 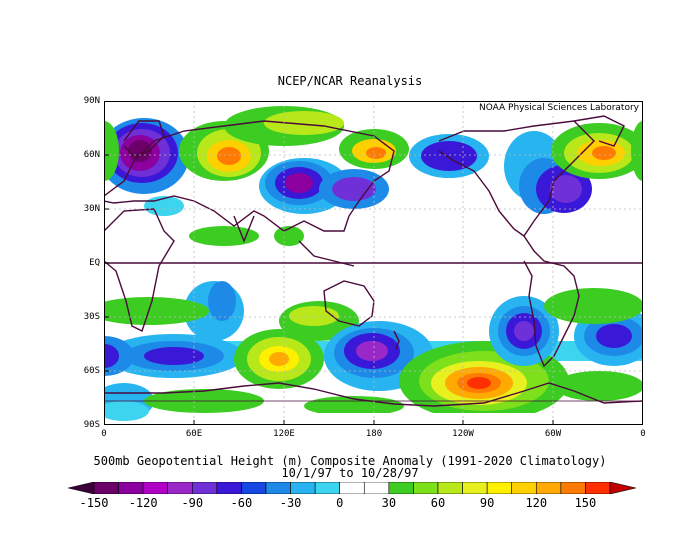 I want to click on colorbar-label: -90, so click(x=192, y=503).